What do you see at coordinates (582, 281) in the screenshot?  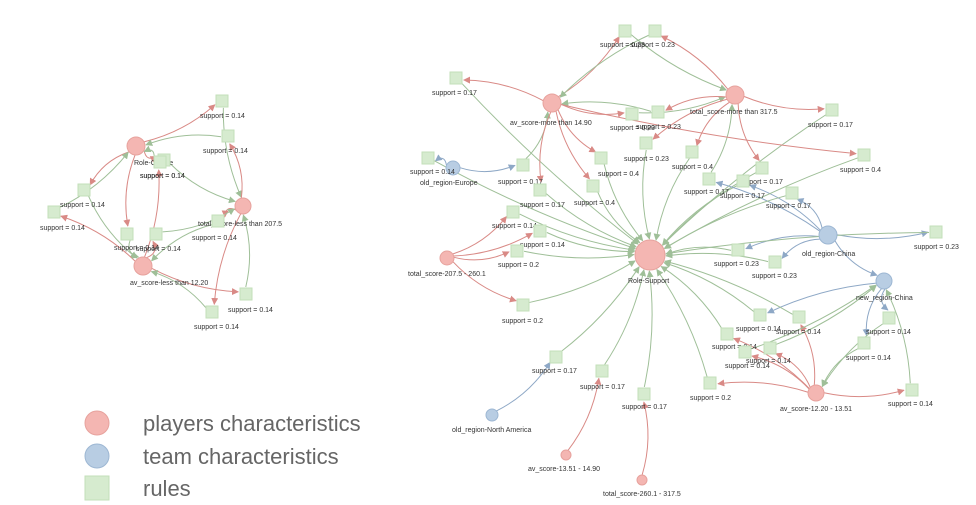 I see `g2-edge-s25-to-roleSupport` at bounding box center [582, 281].